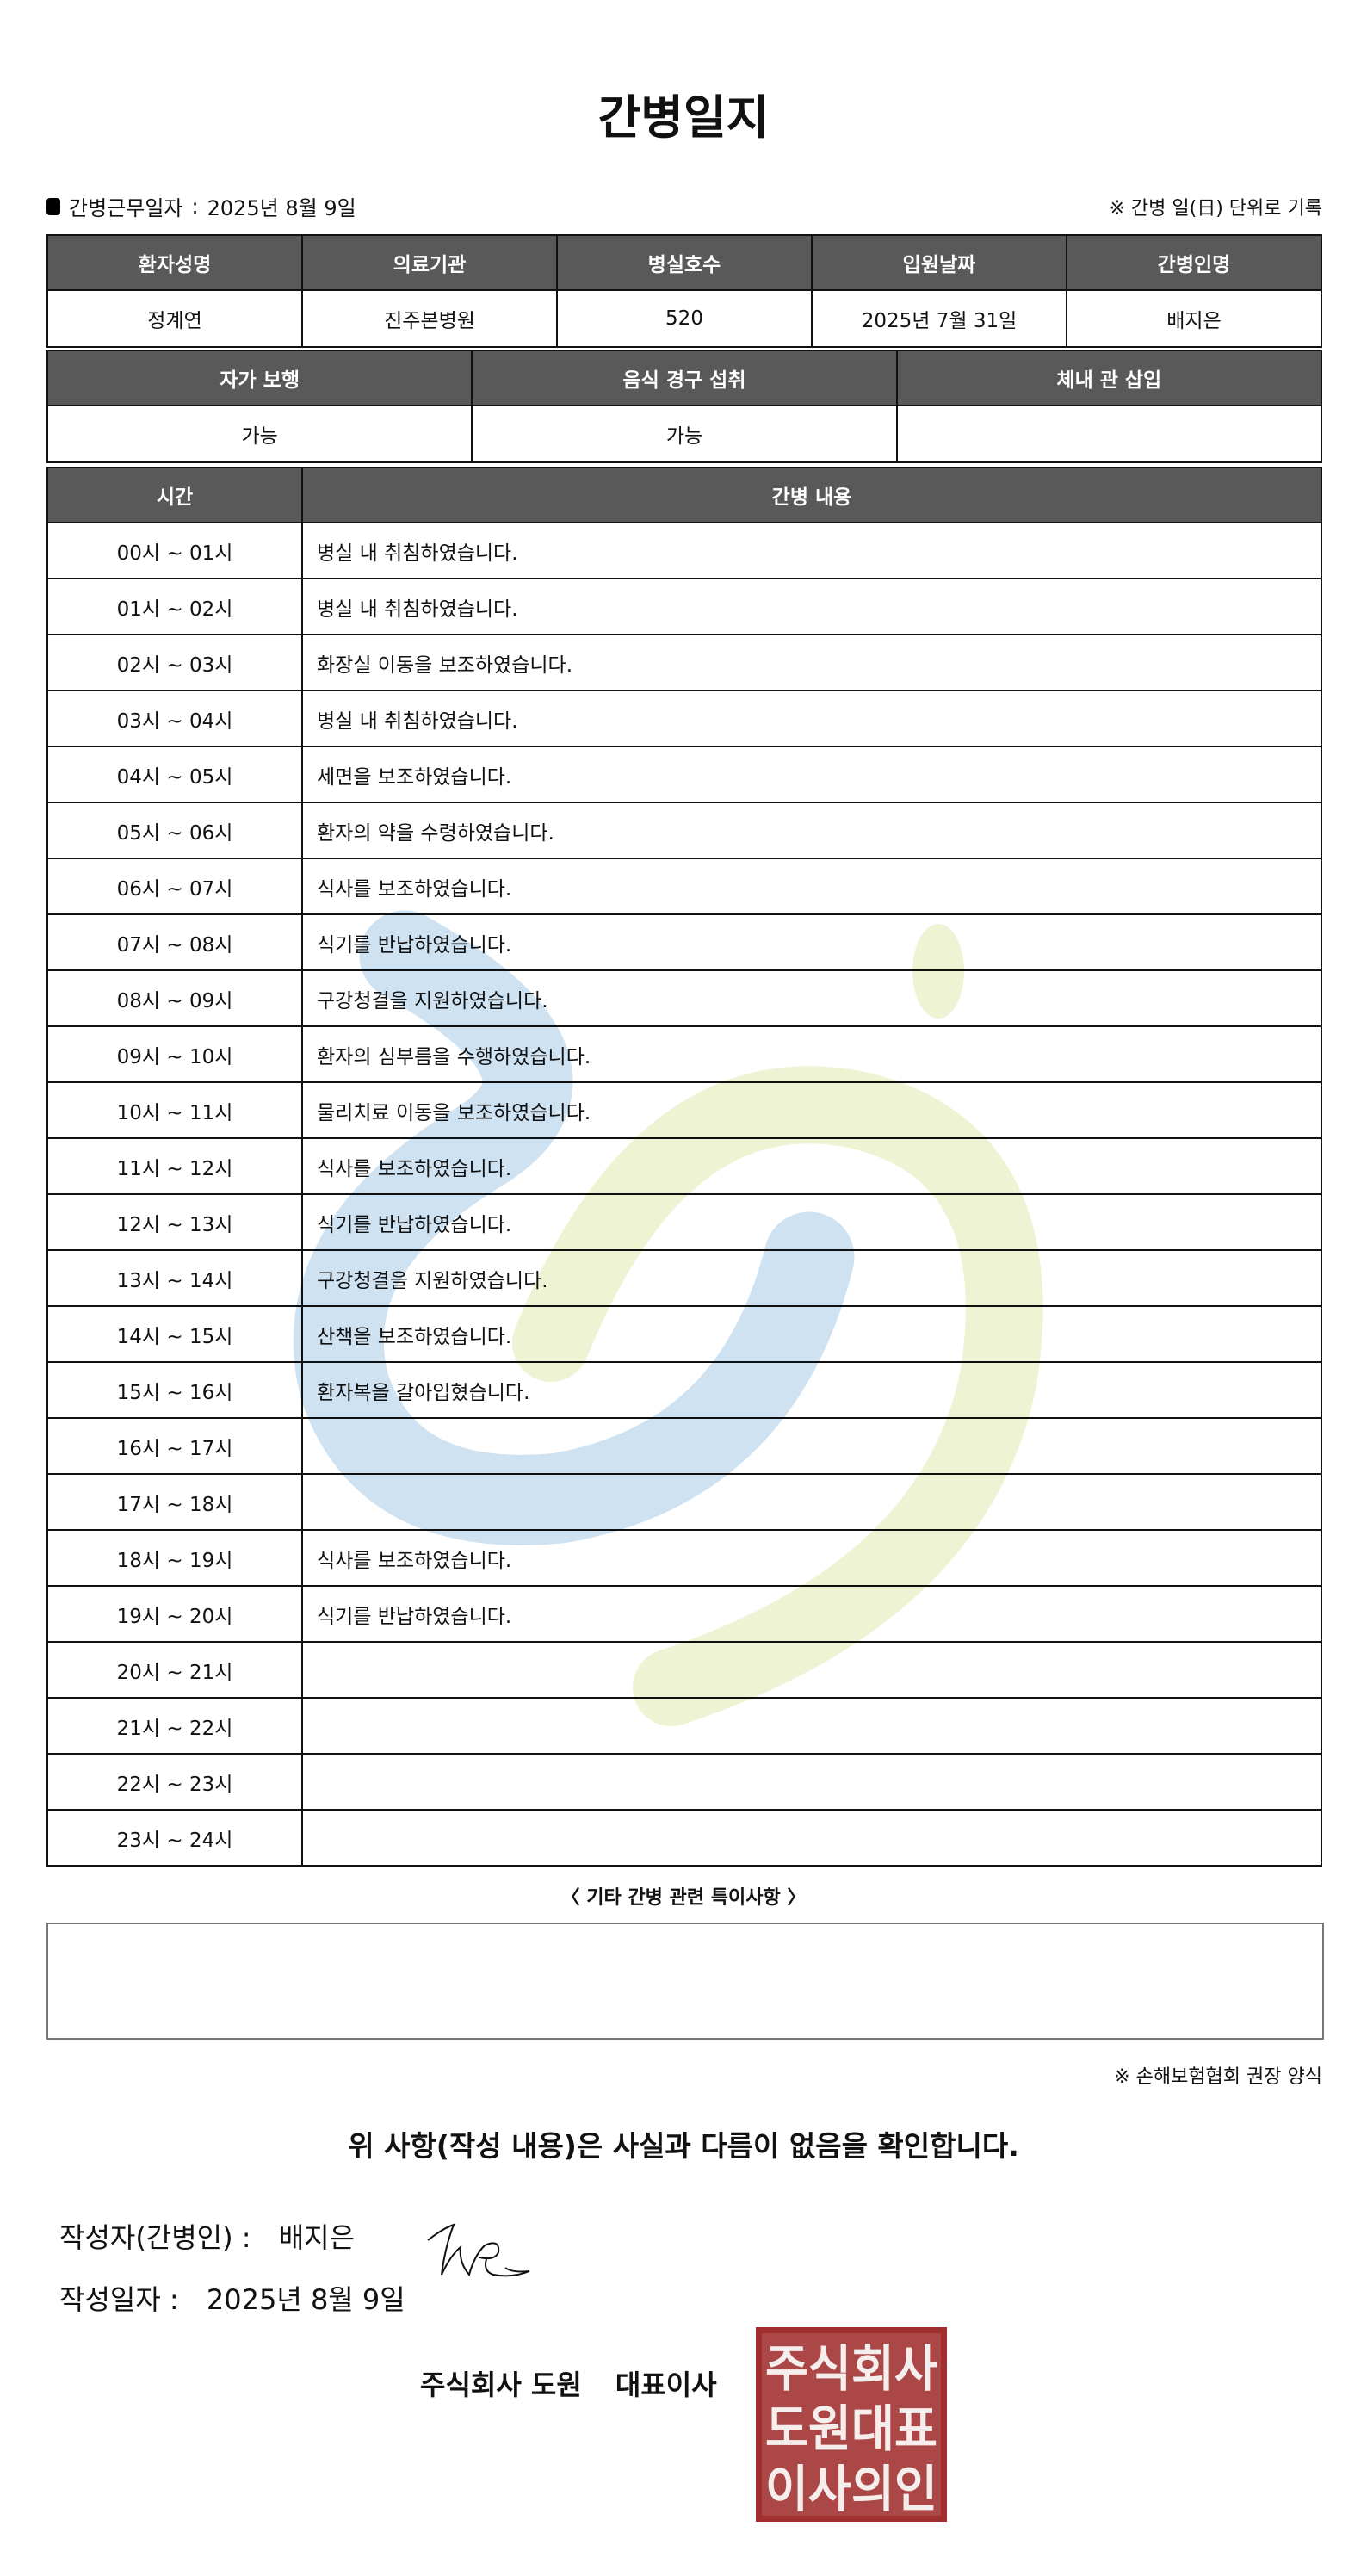 The height and width of the screenshot is (2576, 1367). Describe the element at coordinates (1194, 263) in the screenshot. I see `header-caregiver: 간병인명` at that location.